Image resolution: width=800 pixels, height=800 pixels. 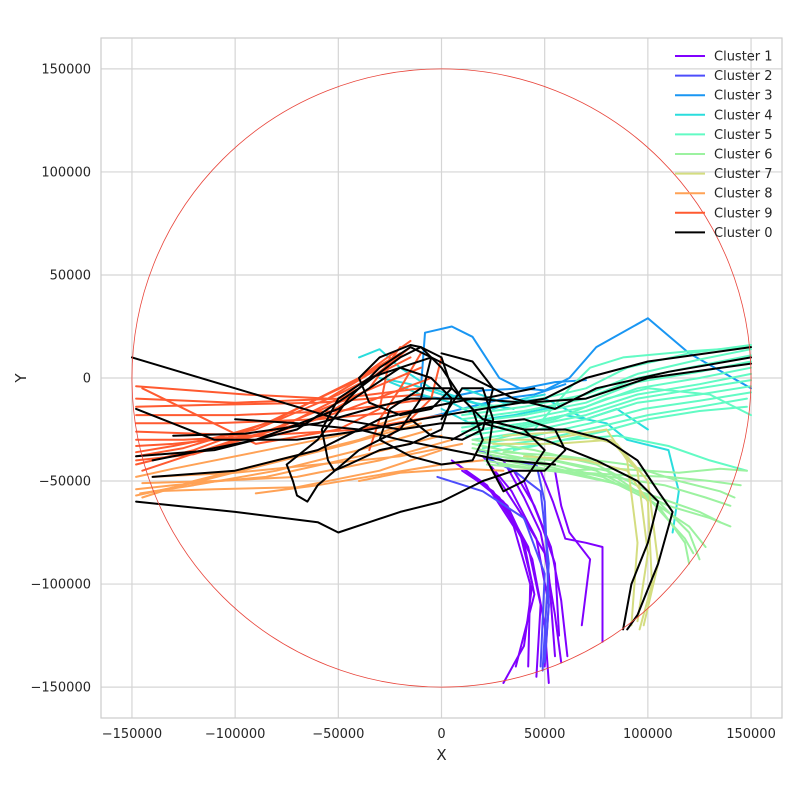 I want to click on y-tick-label: −50000, so click(x=65, y=482).